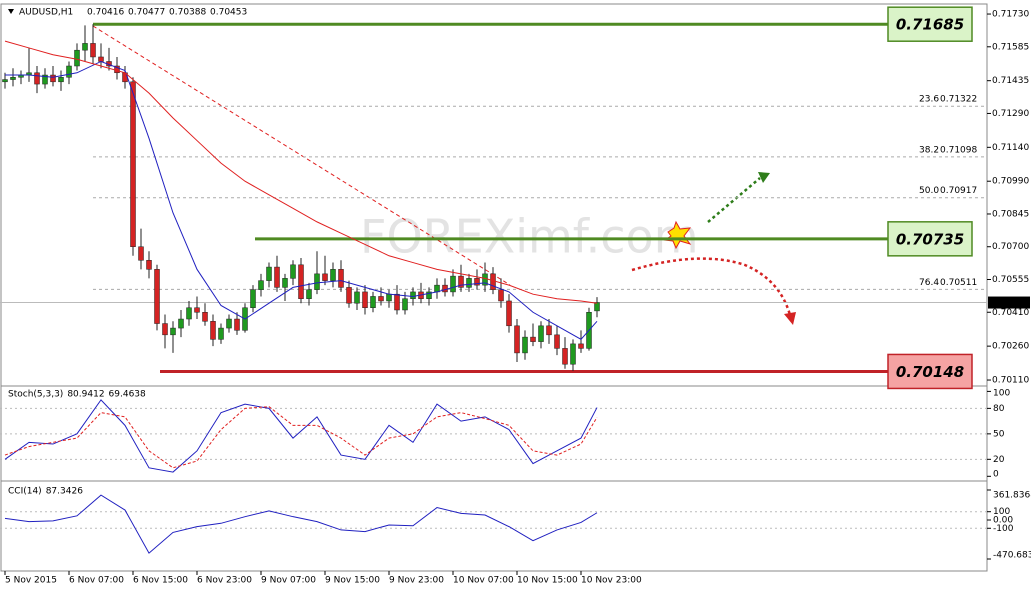 The width and height of the screenshot is (1031, 591). I want to click on x-tick-label: 10 Nov 15:00, so click(547, 581).